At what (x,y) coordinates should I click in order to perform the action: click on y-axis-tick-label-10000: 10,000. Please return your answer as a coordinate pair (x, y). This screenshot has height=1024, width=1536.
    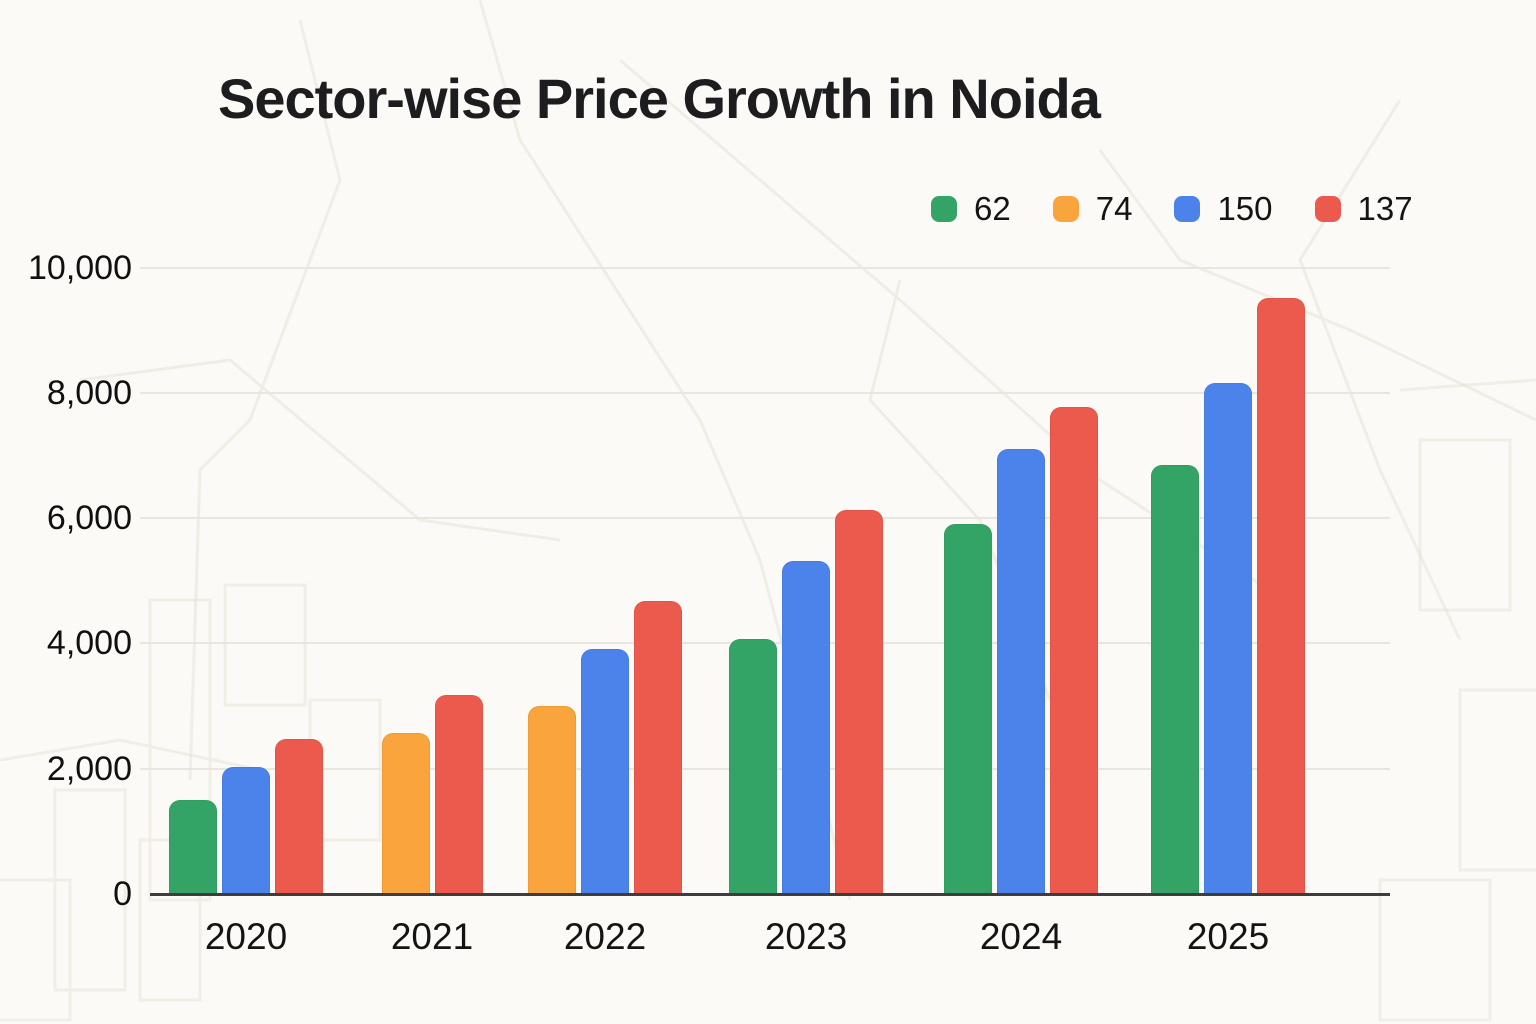
    Looking at the image, I should click on (80, 267).